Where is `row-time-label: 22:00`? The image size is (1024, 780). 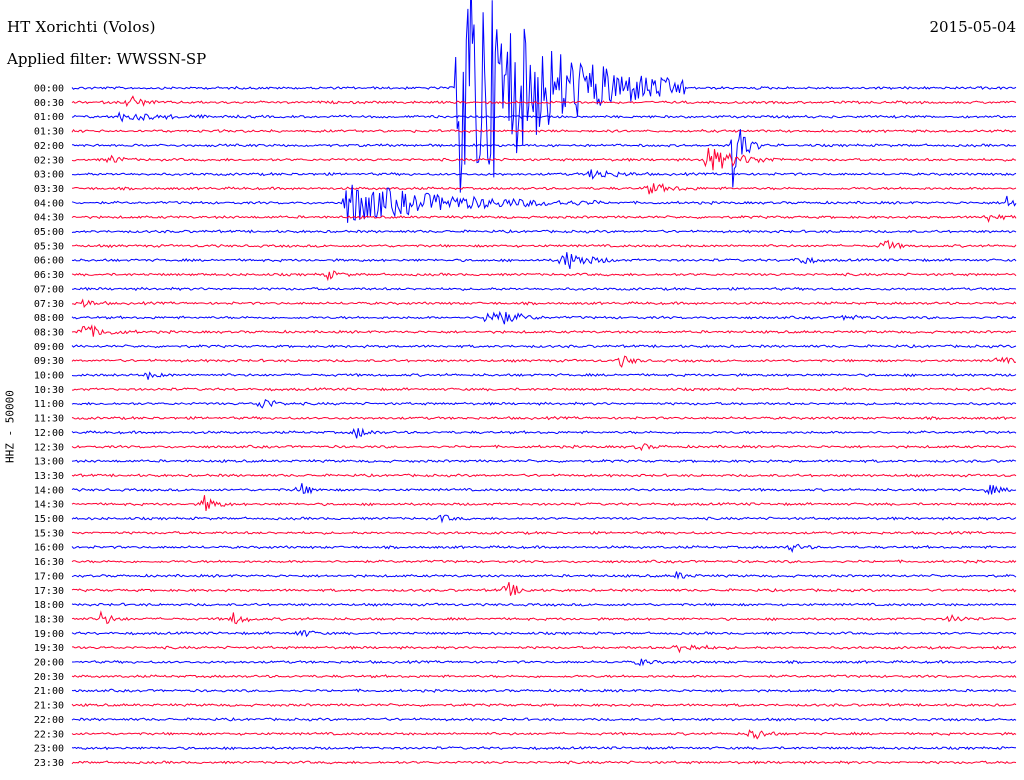 row-time-label: 22:00 is located at coordinates (49, 720).